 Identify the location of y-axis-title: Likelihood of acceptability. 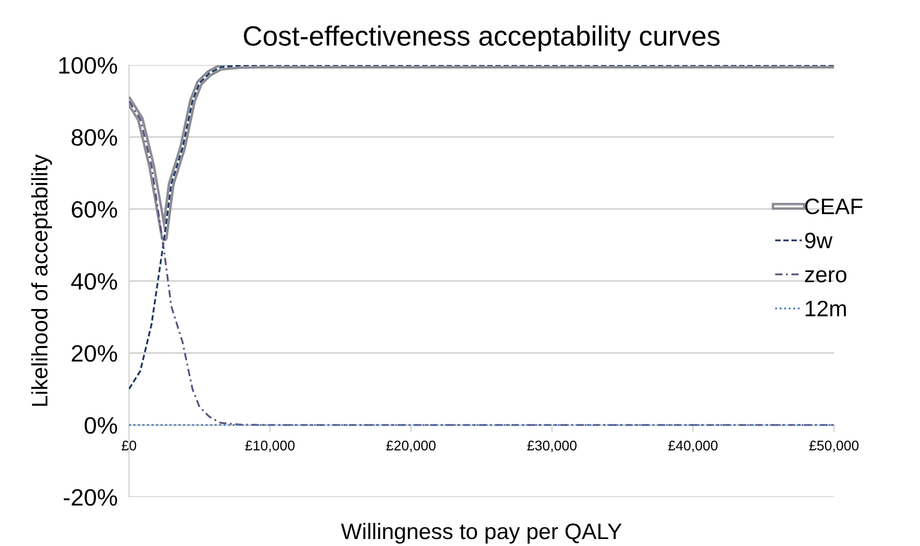
(41, 280).